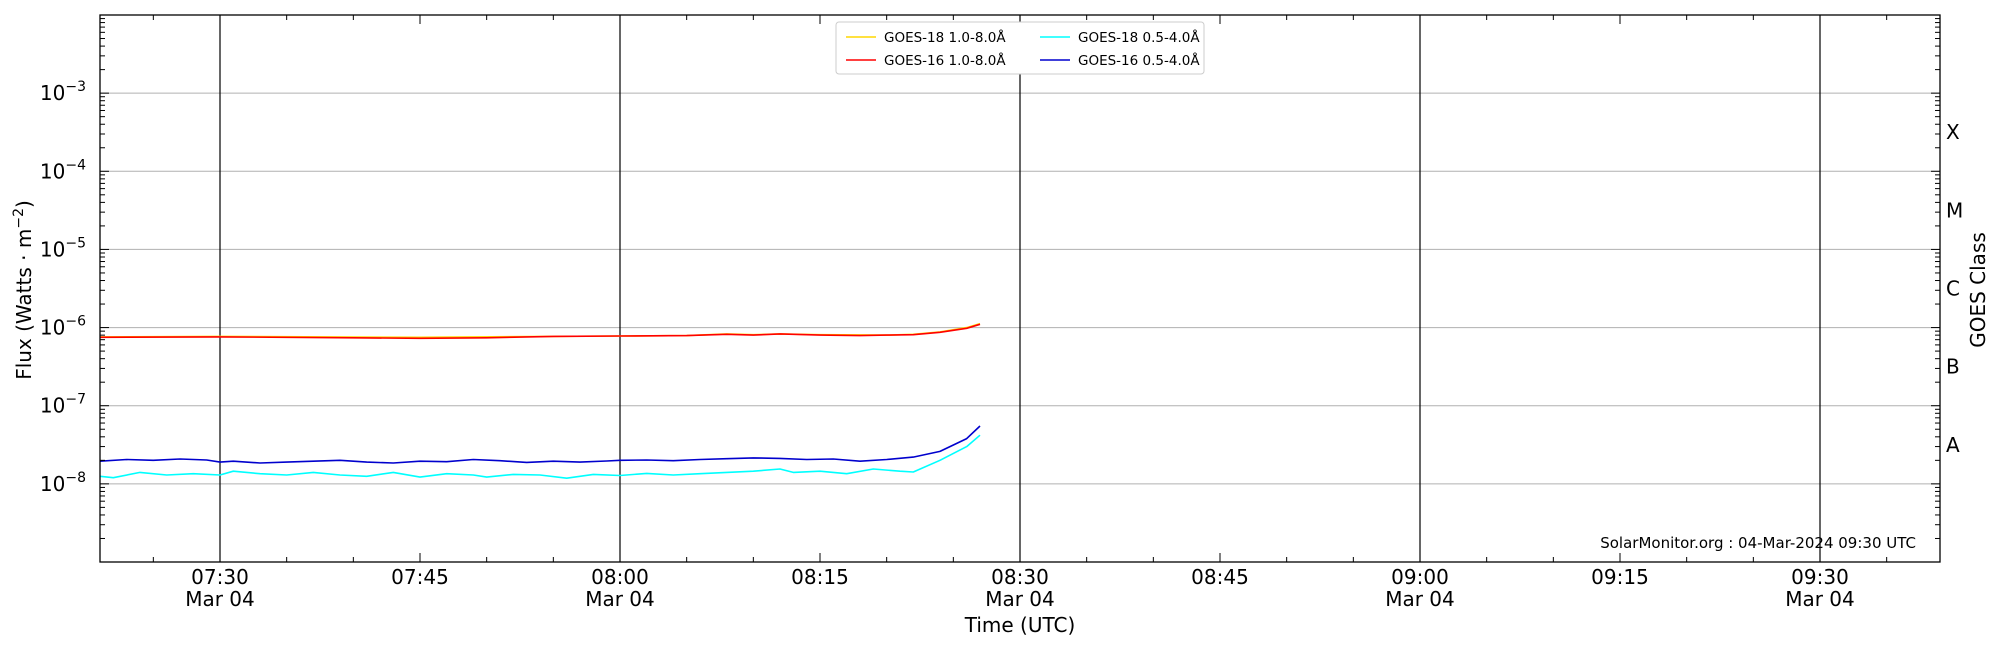  What do you see at coordinates (540, 401) in the screenshot?
I see `data-series` at bounding box center [540, 401].